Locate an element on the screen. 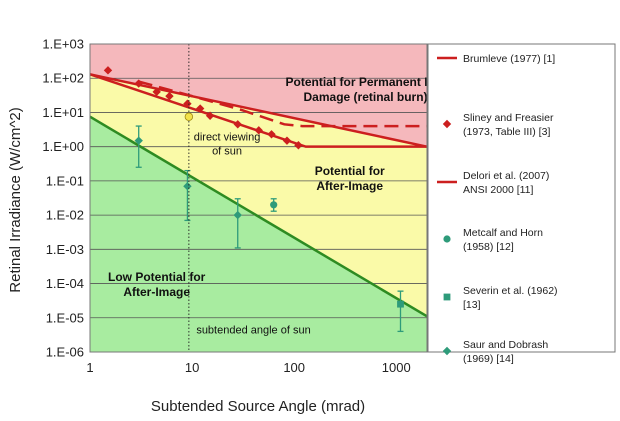 Image resolution: width=620 pixels, height=421 pixels. region-label: Low Potential for After-Image is located at coordinates (157, 284).